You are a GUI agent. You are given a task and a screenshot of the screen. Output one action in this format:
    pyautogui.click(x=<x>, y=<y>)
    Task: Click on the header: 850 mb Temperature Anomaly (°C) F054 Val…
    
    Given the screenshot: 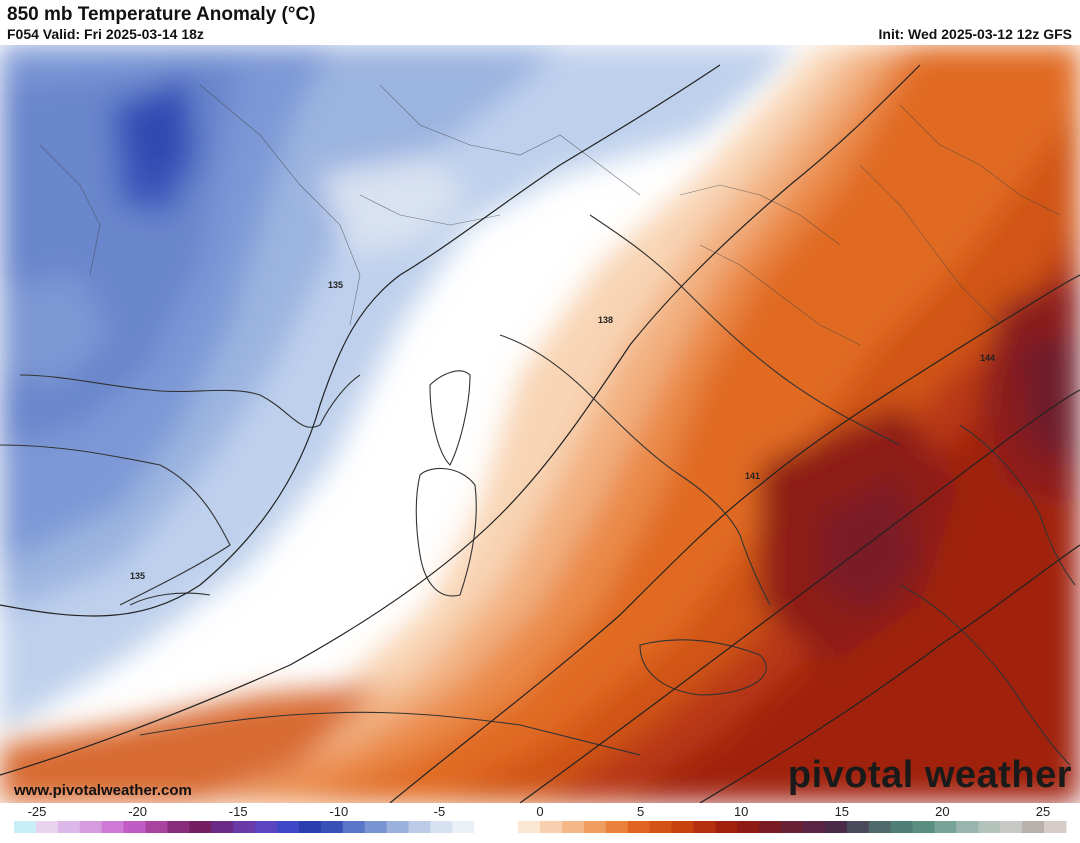 What is the action you would take?
    pyautogui.click(x=540, y=22)
    